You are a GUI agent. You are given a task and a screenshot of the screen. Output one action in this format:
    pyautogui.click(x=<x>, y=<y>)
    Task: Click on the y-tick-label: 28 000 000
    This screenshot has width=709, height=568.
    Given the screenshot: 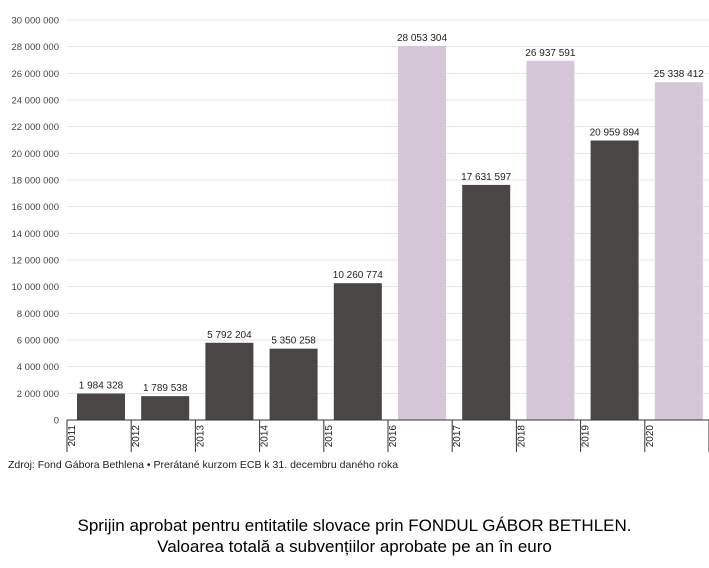 What is the action you would take?
    pyautogui.click(x=35, y=47)
    